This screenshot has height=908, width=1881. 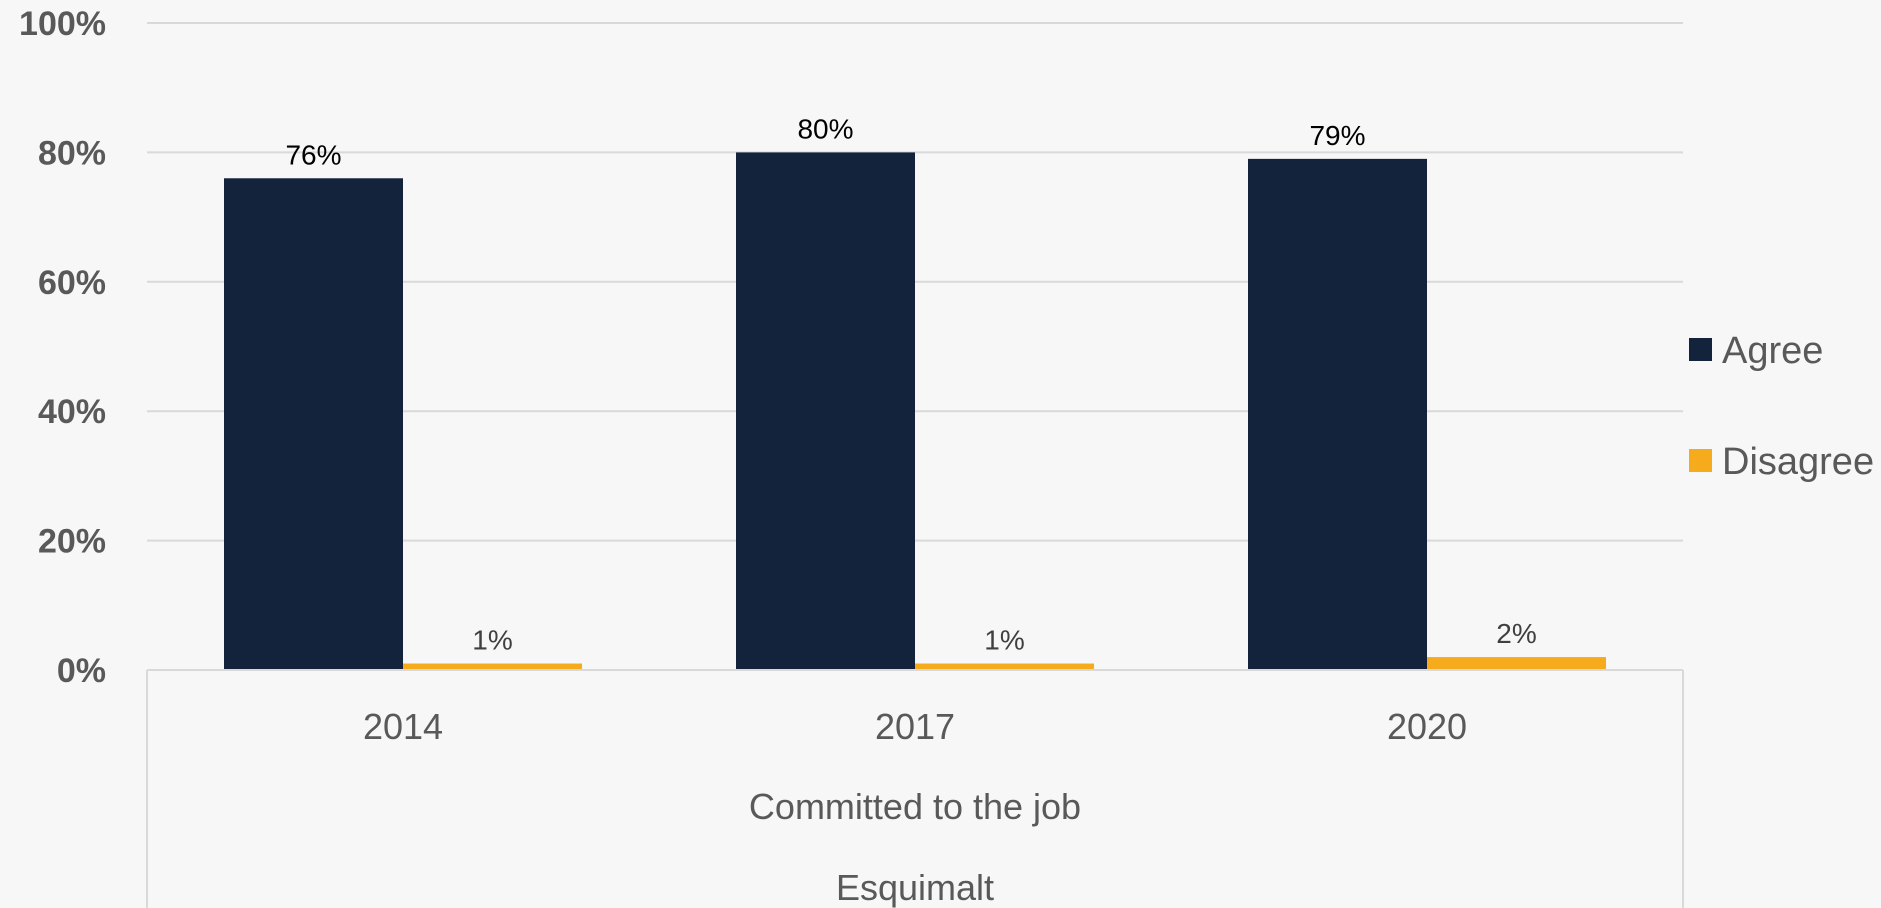 What do you see at coordinates (1337, 135) in the screenshot?
I see `data-label-agree-2020: 79%` at bounding box center [1337, 135].